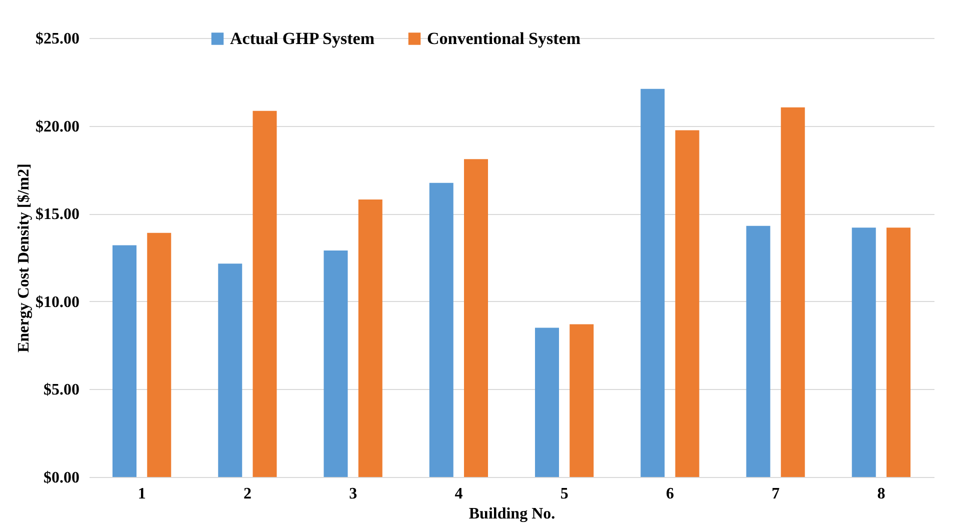 This screenshot has height=531, width=974. What do you see at coordinates (142, 494) in the screenshot?
I see `x-tick-label: 1` at bounding box center [142, 494].